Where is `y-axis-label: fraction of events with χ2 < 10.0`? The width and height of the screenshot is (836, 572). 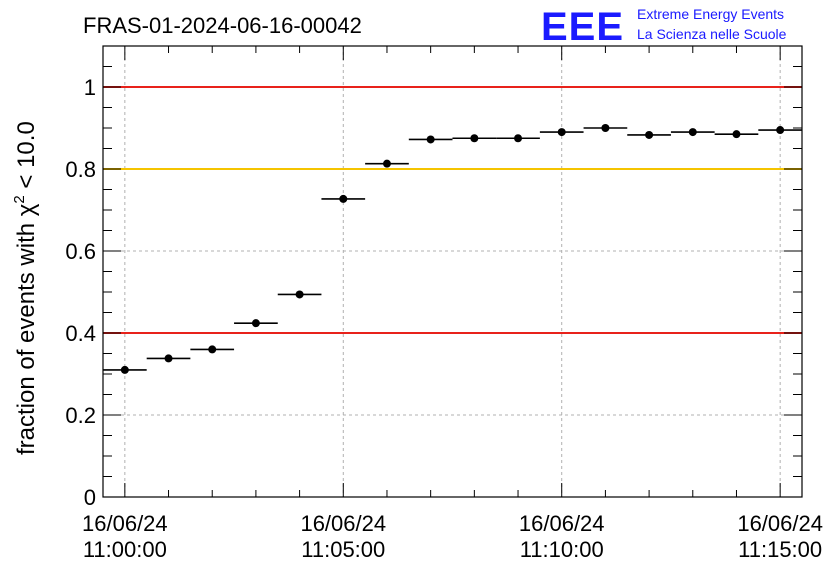
y-axis-label: fraction of events with χ2 < 10.0 is located at coordinates (25, 288).